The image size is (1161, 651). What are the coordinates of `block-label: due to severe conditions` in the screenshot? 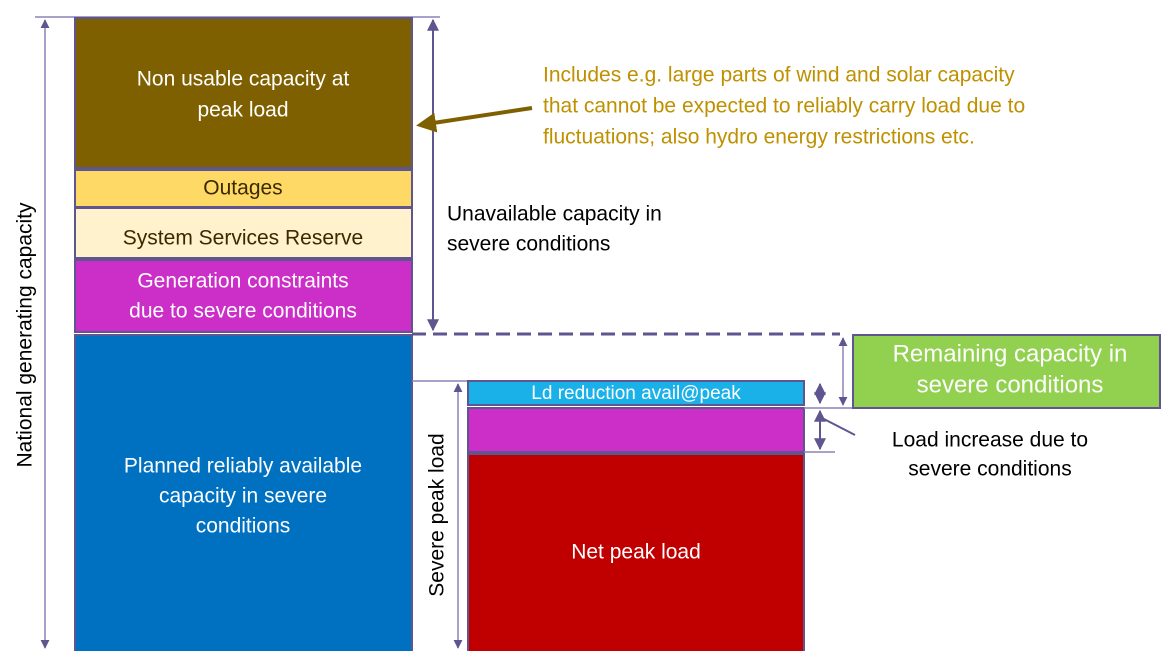 It's located at (243, 311).